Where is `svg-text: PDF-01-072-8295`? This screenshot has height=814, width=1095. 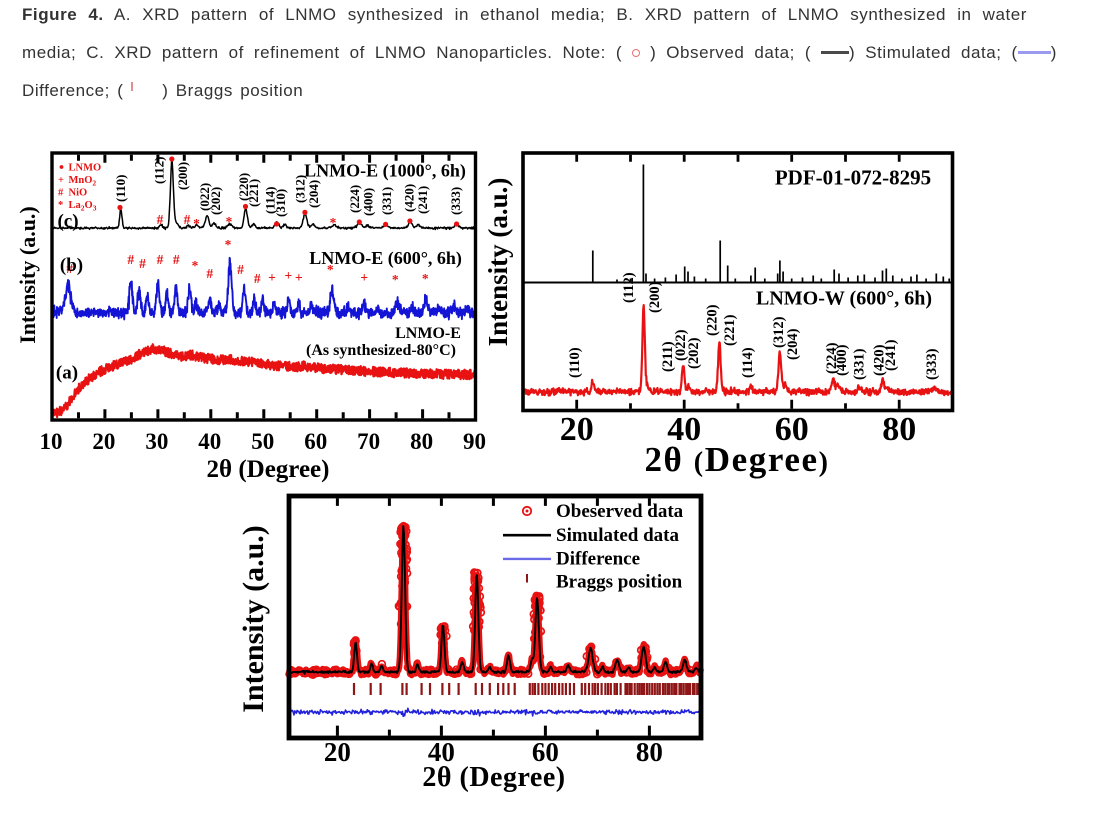
svg-text: PDF-01-072-8295 is located at coordinates (853, 178).